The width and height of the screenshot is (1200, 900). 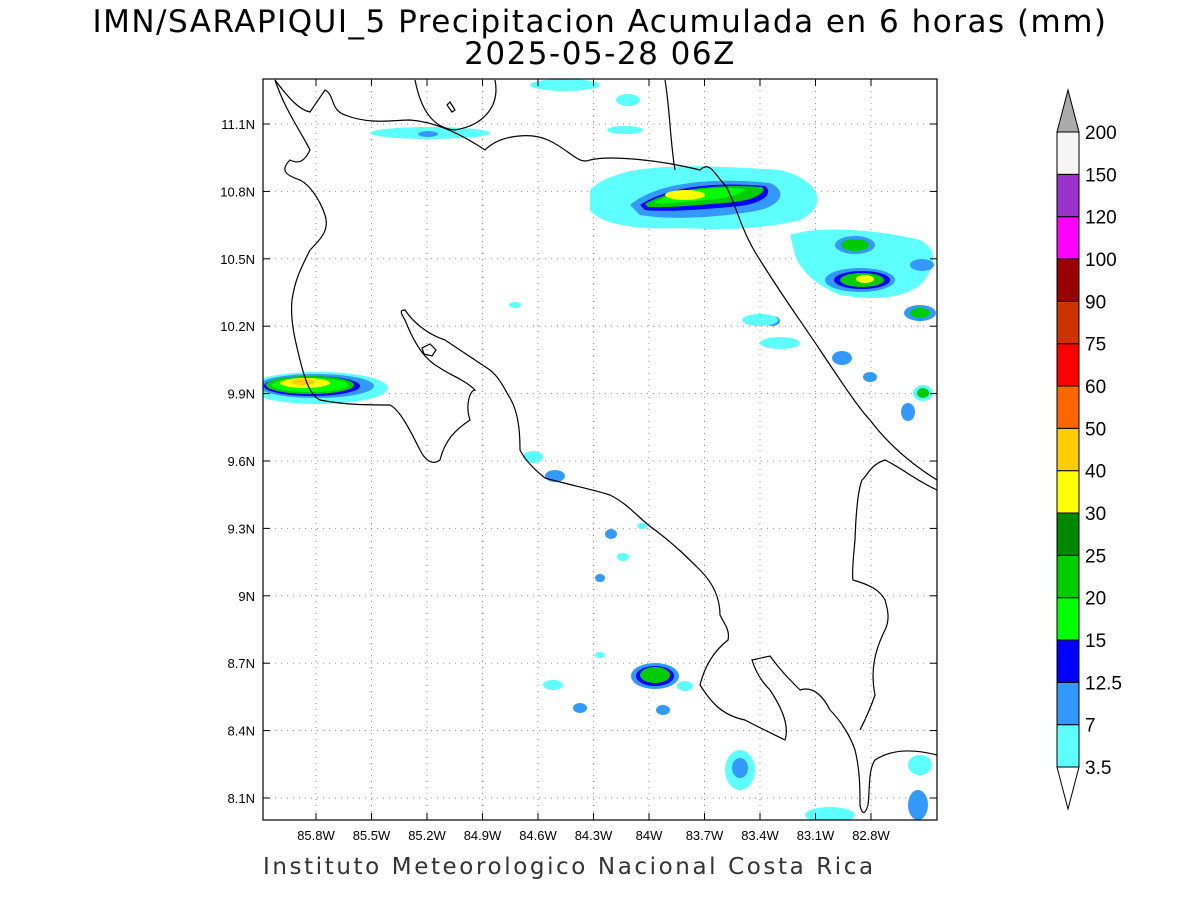 I want to click on colorbar-level-label: 12.5, so click(x=1103, y=683).